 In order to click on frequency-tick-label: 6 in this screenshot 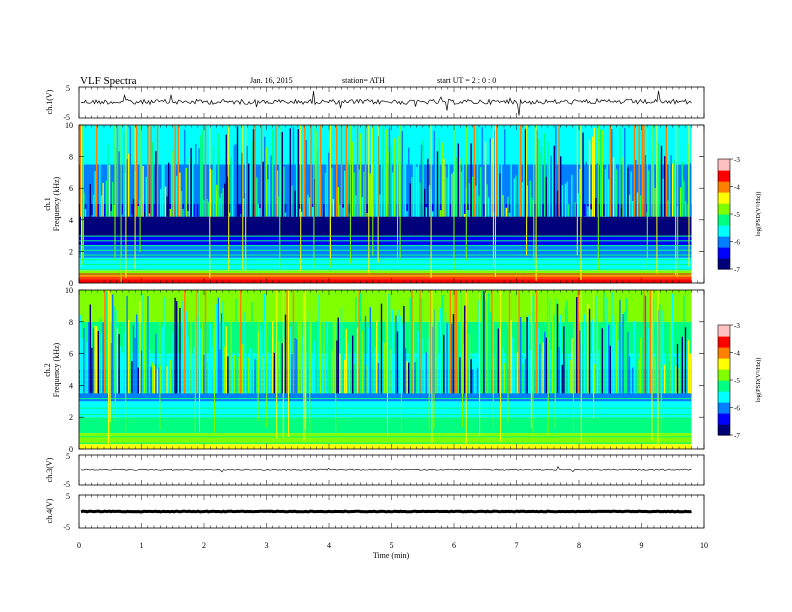, I will do `click(71, 188)`.